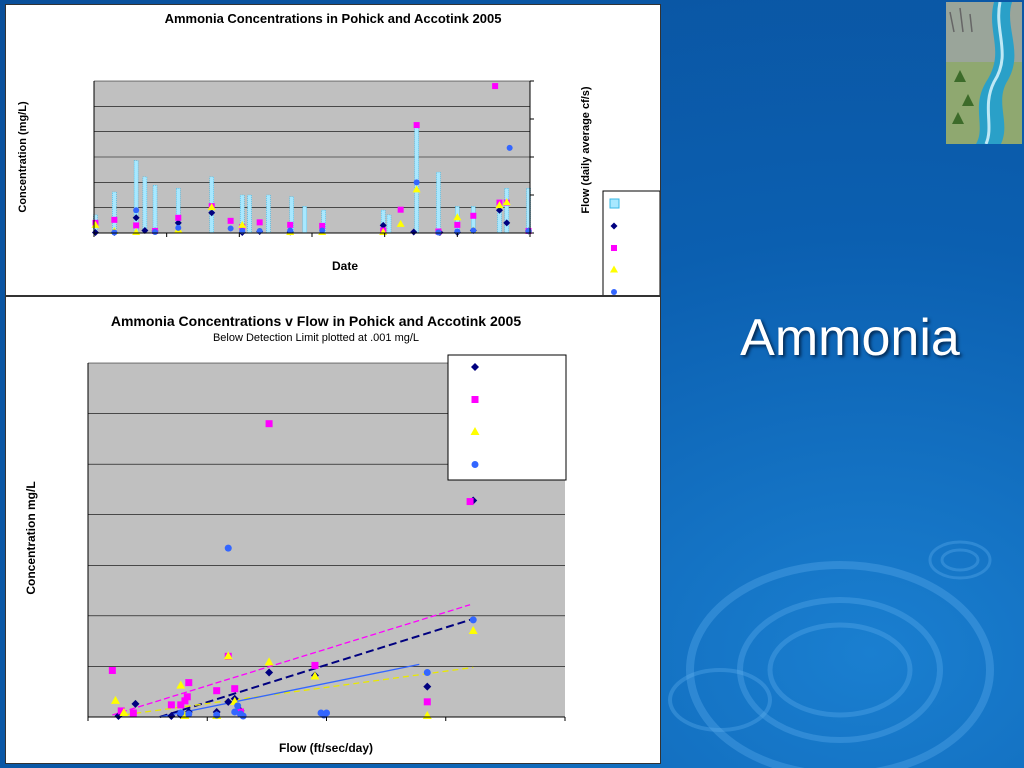 This screenshot has height=768, width=1024. What do you see at coordinates (831, 654) in the screenshot?
I see `water-ripple-decoration-icon` at bounding box center [831, 654].